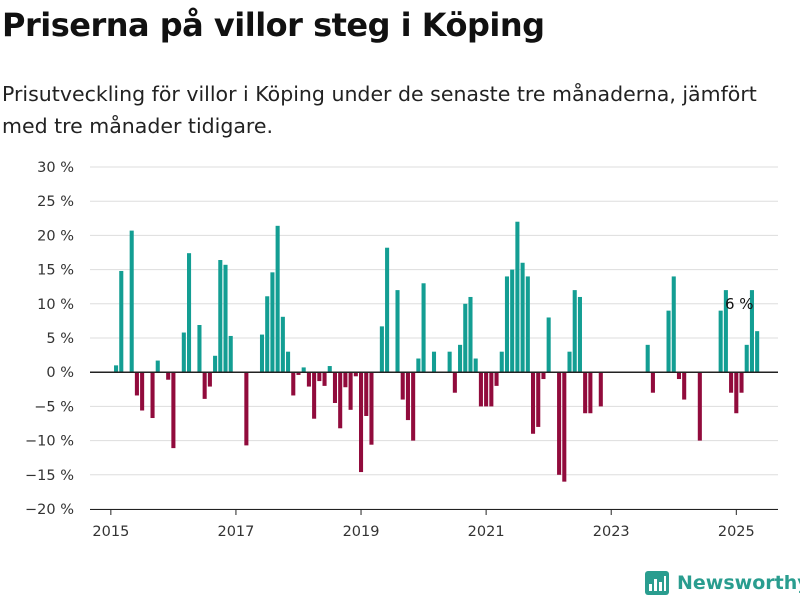 Image resolution: width=800 pixels, height=600 pixels. What do you see at coordinates (49, 476) in the screenshot?
I see `y-tick-label: −15 %` at bounding box center [49, 476].